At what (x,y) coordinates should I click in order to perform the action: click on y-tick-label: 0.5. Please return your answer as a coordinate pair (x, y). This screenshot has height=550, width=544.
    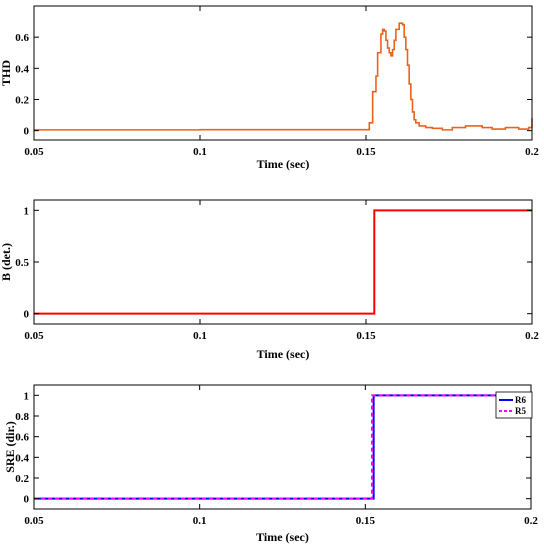
    Looking at the image, I should click on (22, 263).